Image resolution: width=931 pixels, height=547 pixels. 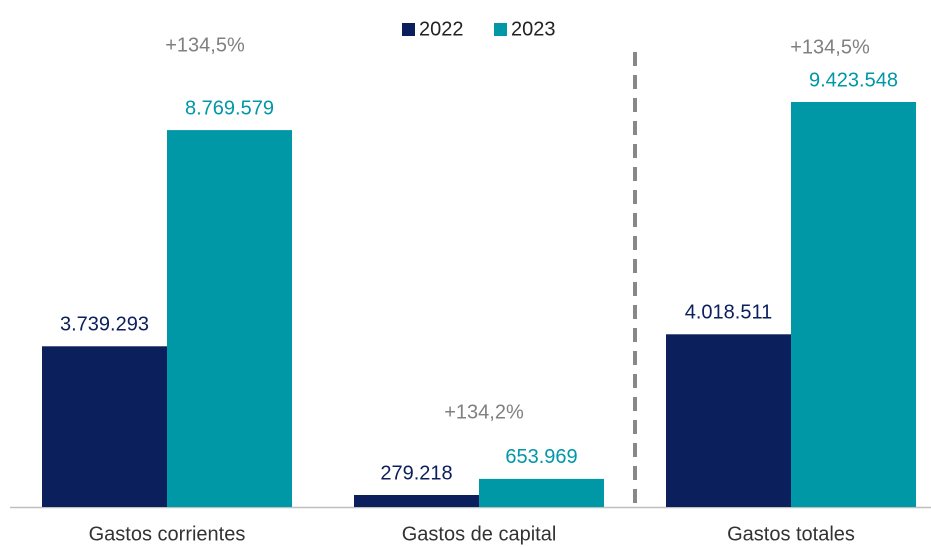 I want to click on value-label: 4.018.511, so click(x=729, y=313).